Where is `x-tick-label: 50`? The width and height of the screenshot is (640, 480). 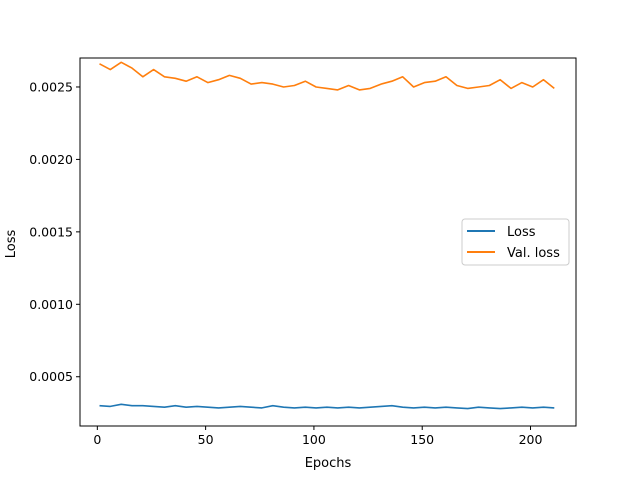
x-tick-label: 50 is located at coordinates (206, 439).